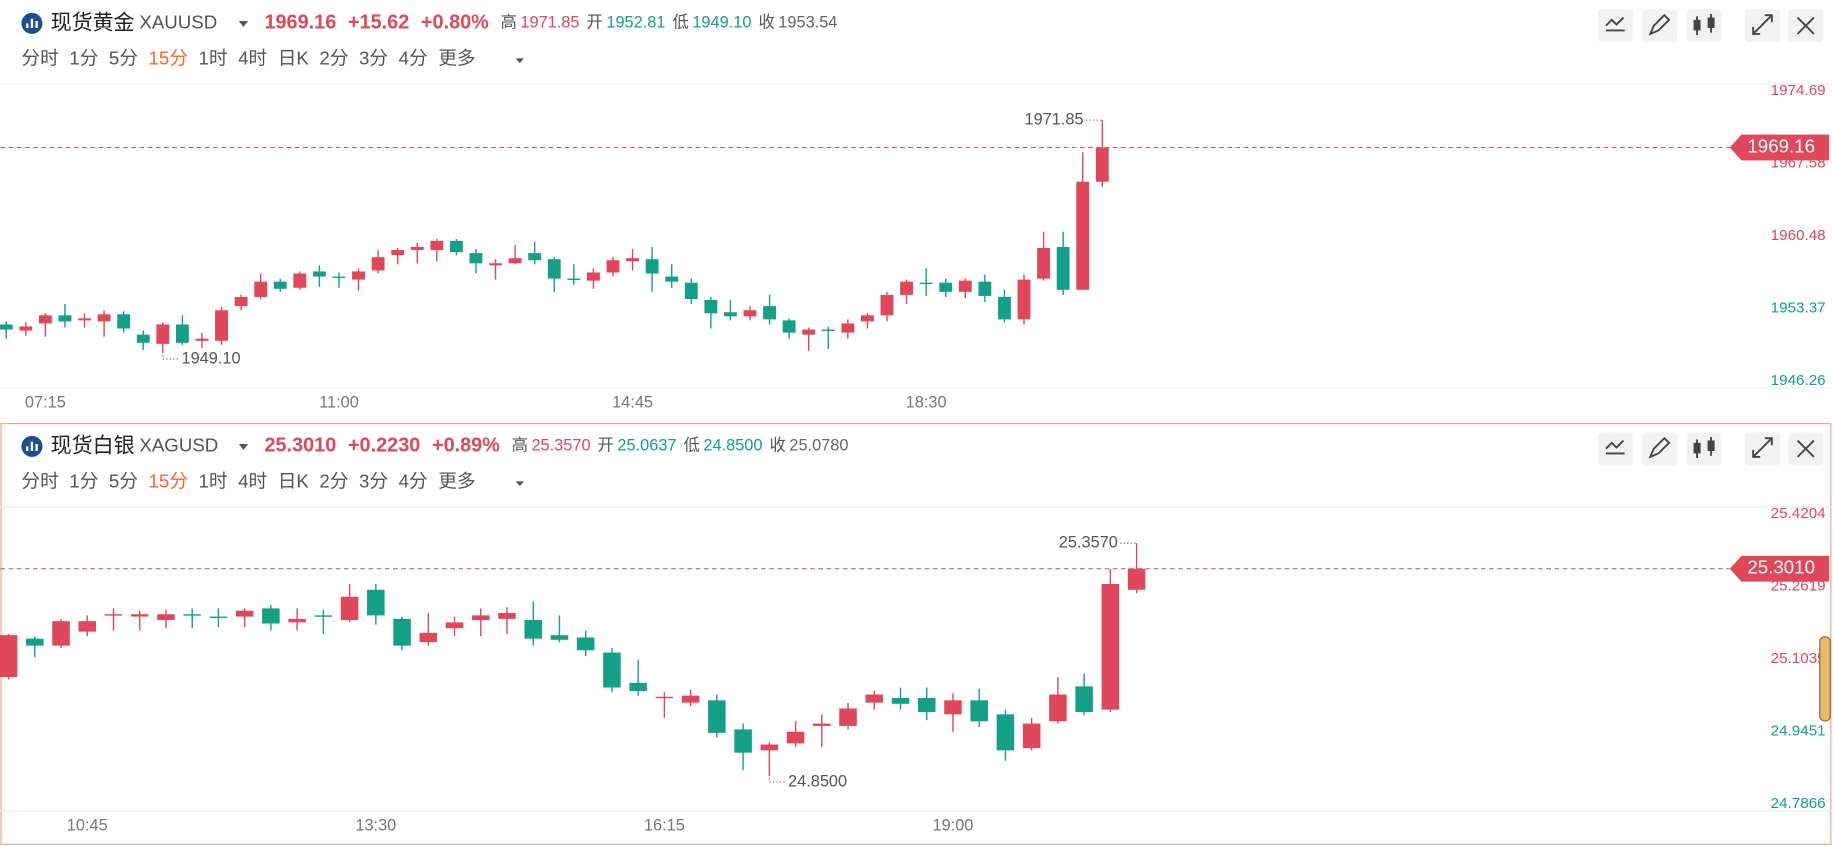  I want to click on stat-value: 1949.10, so click(721, 23).